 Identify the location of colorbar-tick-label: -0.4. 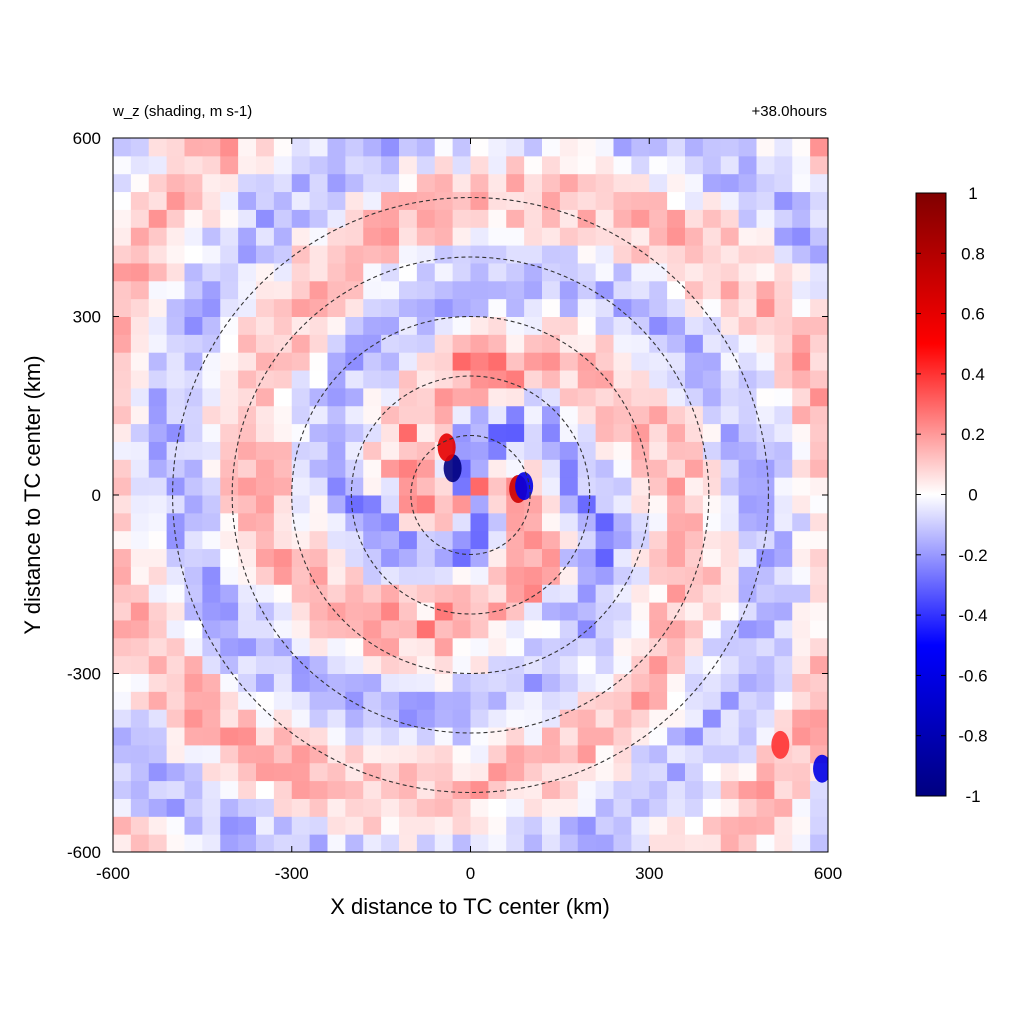
(972, 615).